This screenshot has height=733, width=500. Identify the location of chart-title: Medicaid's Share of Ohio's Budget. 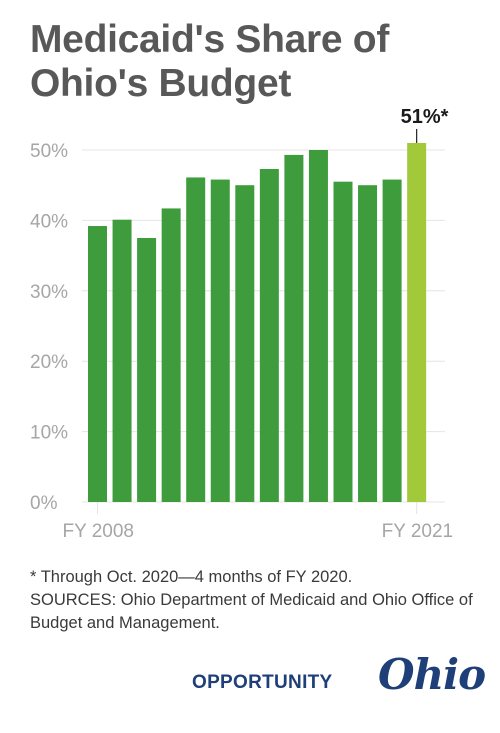
(210, 61).